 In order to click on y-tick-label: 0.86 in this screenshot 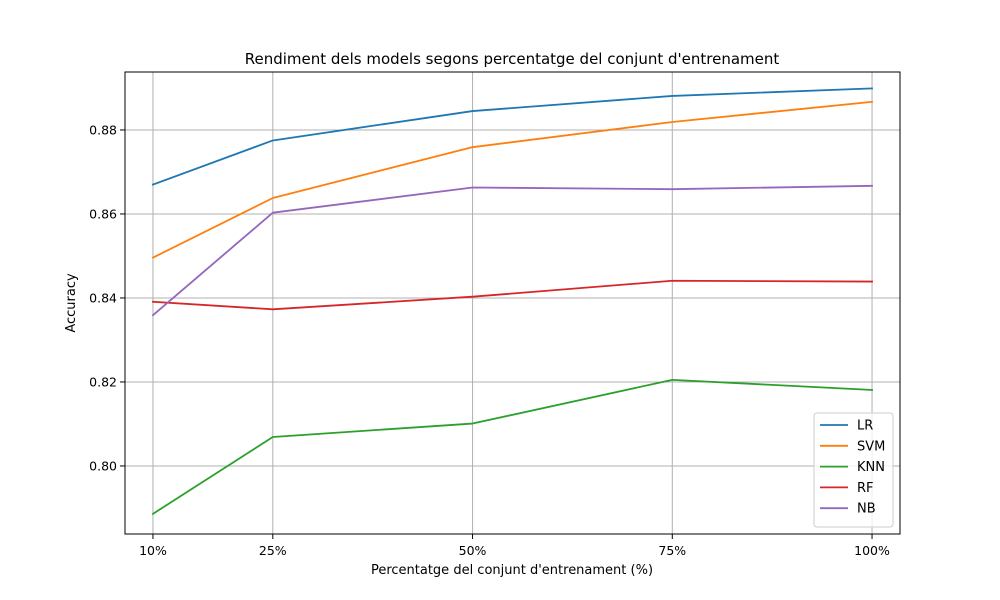, I will do `click(103, 213)`.